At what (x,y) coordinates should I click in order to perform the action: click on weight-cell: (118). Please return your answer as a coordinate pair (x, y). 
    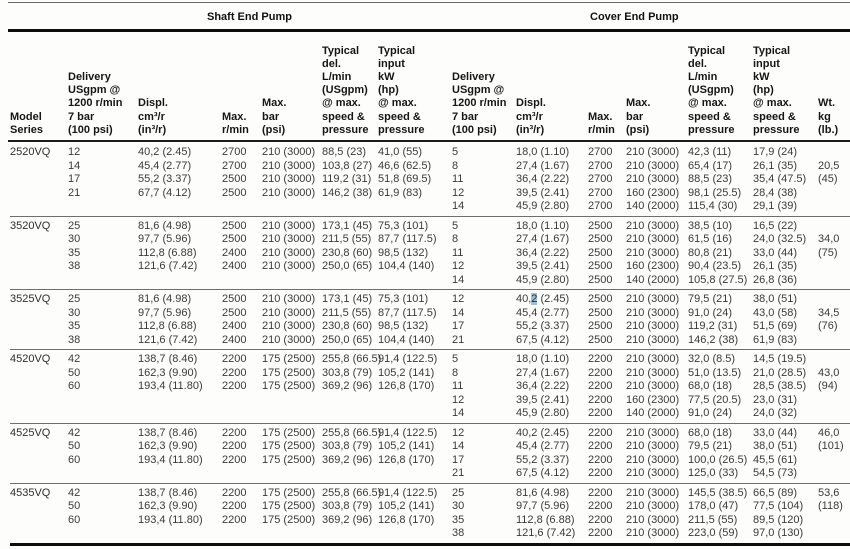
    Looking at the image, I should click on (830, 506).